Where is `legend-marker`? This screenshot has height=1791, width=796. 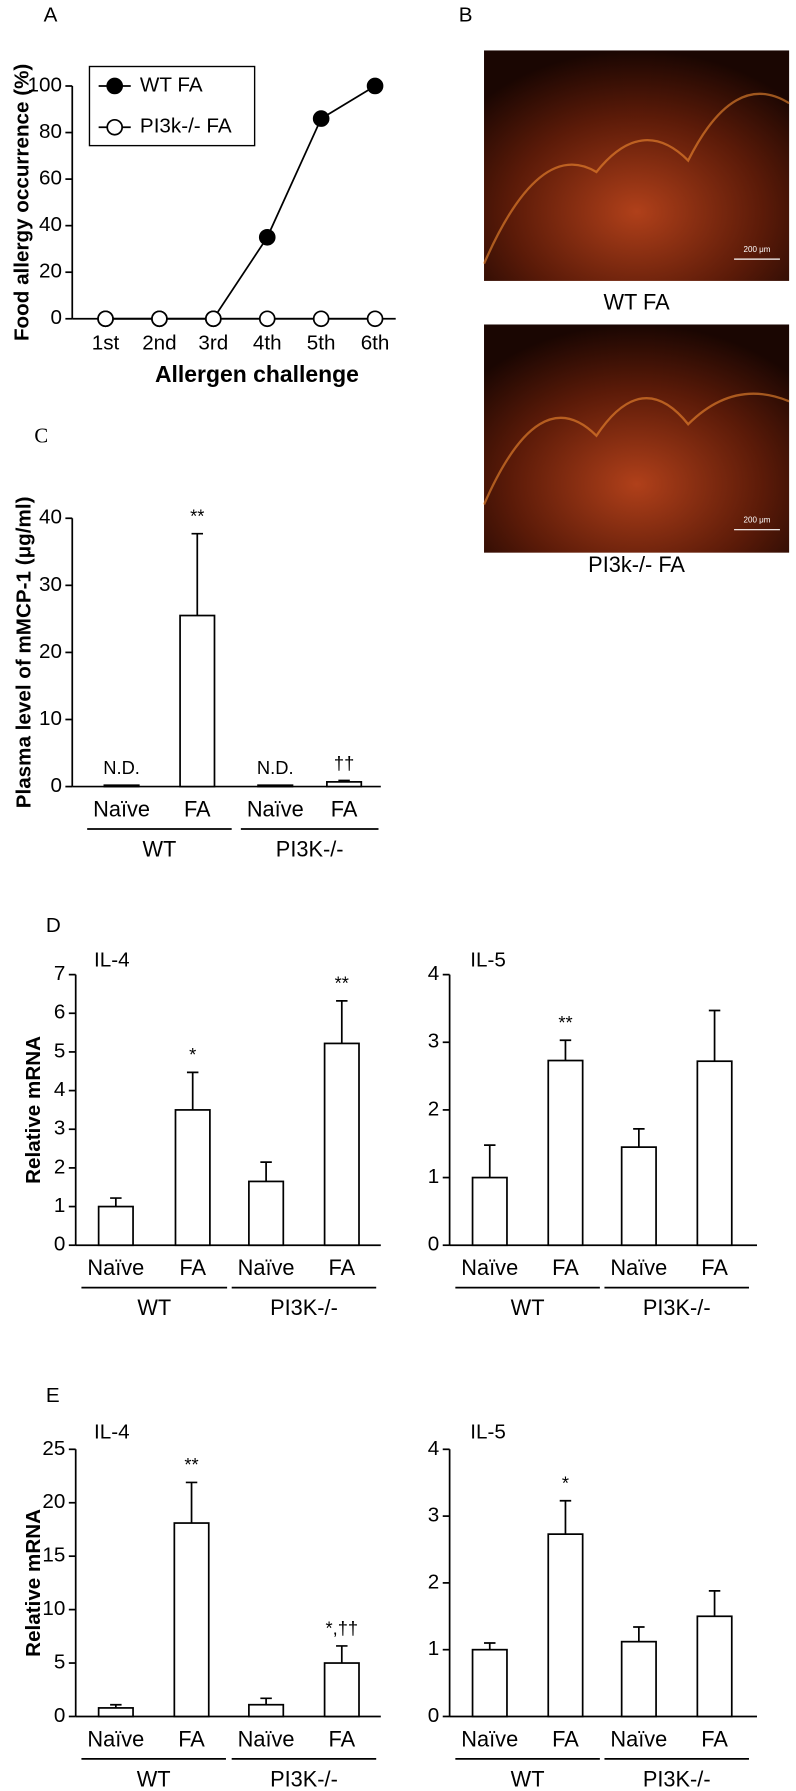
legend-marker is located at coordinates (115, 86).